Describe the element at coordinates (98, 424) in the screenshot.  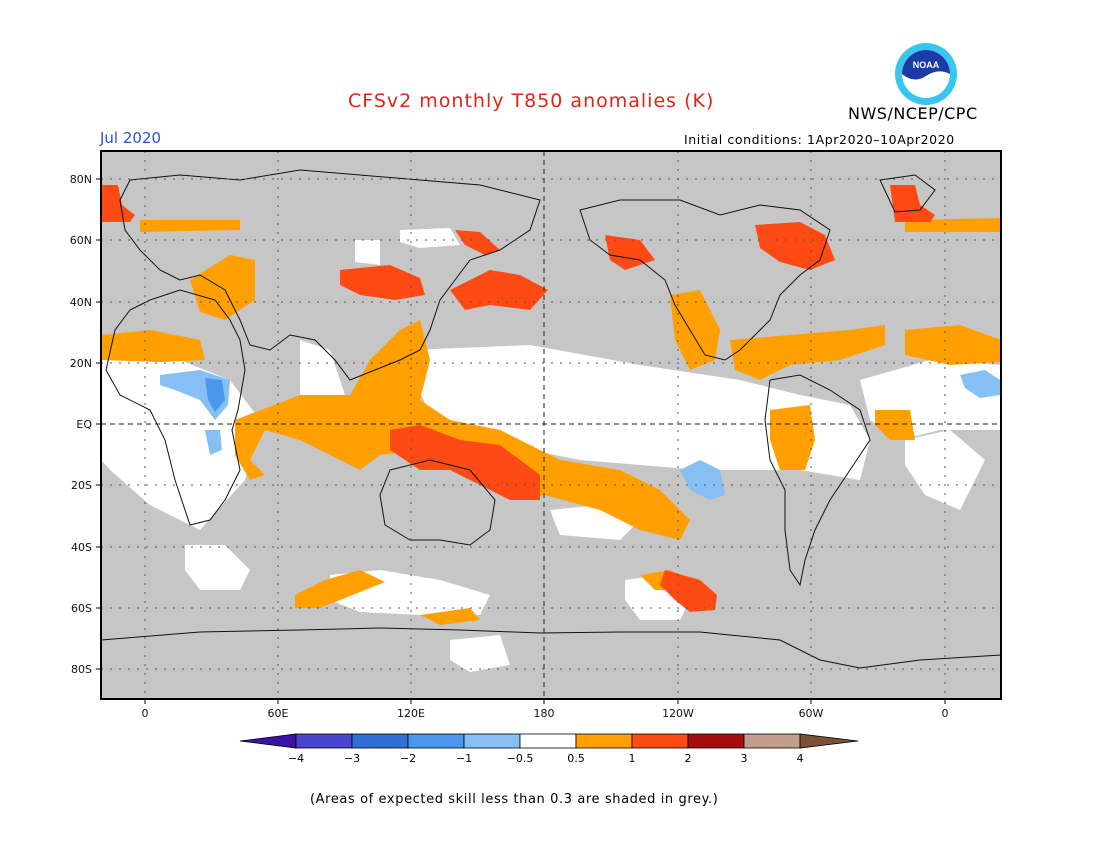
I see `lat-ticks` at that location.